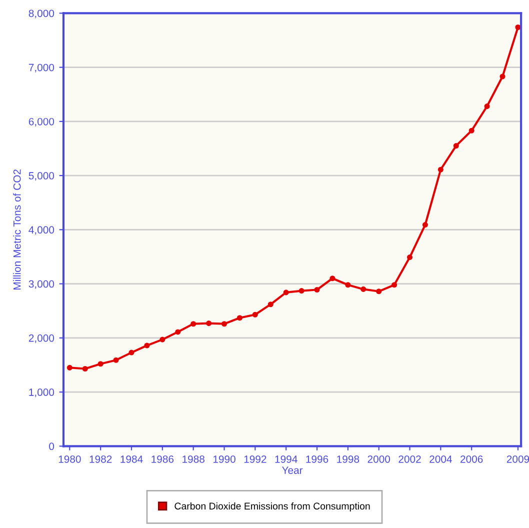  I want to click on x-tick-label: 2000, so click(379, 459).